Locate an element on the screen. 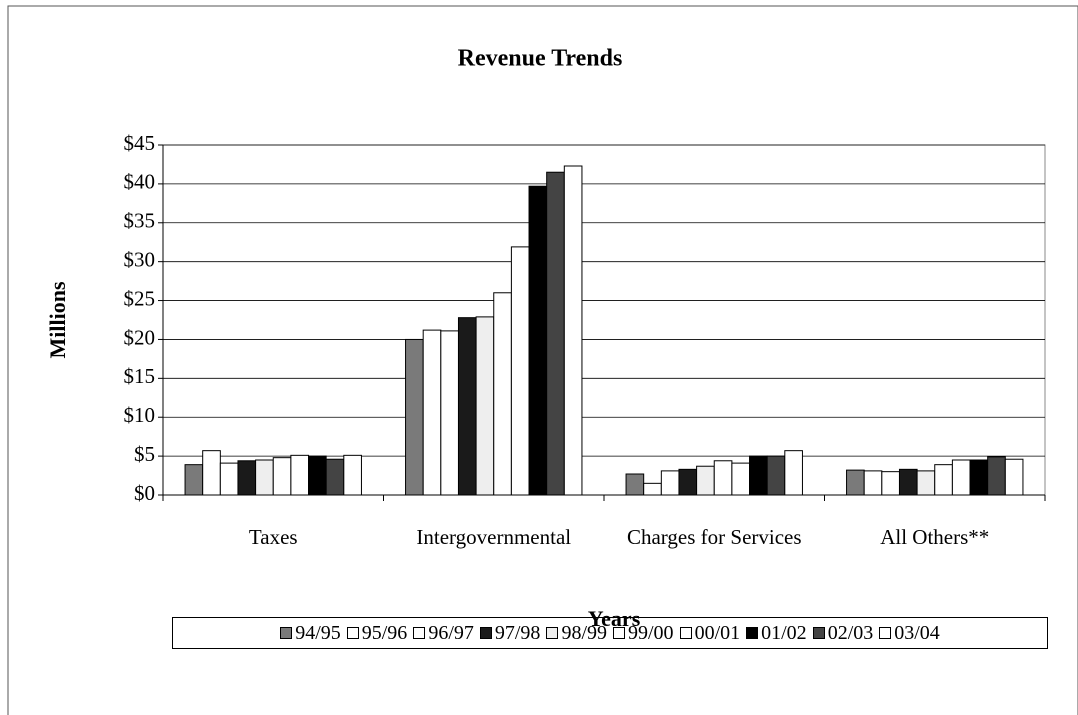 Image resolution: width=1078 pixels, height=715 pixels. legend-label: 96/97 is located at coordinates (451, 632).